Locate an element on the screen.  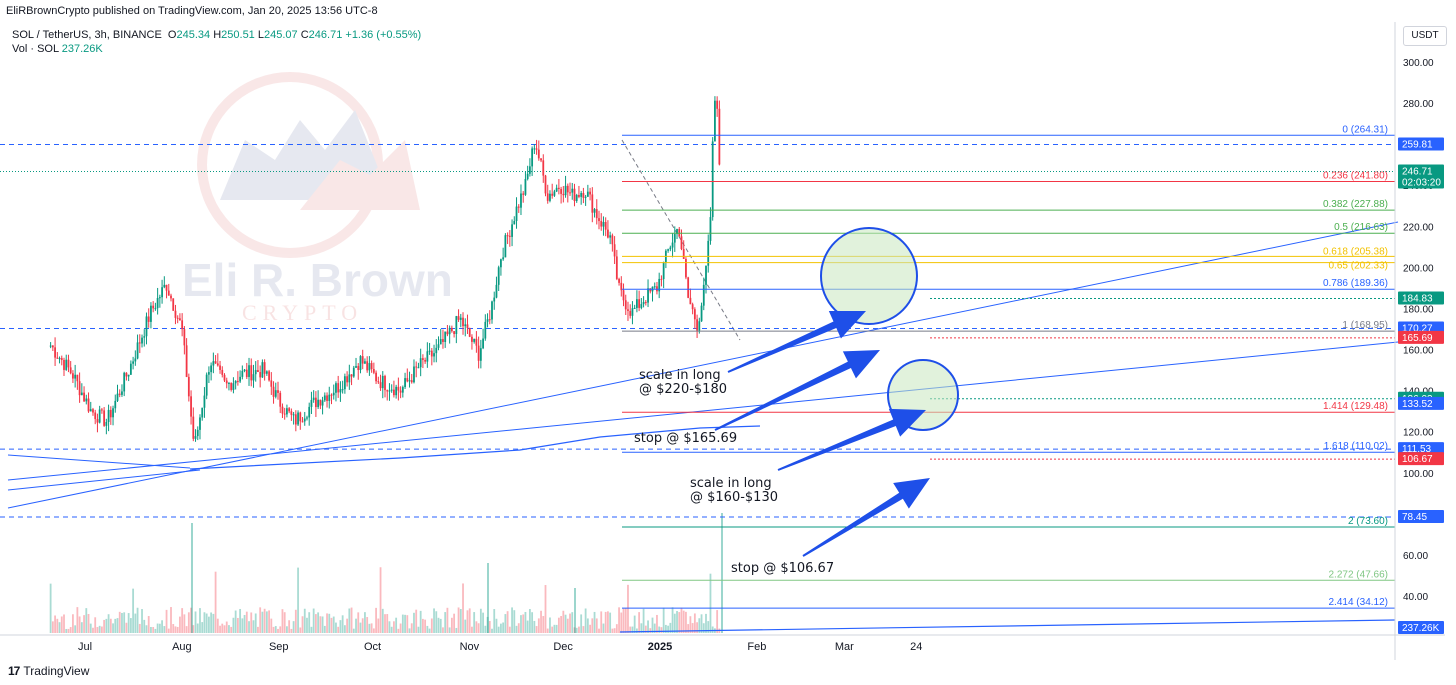
fib-level-label: 0.5 (216.63) is located at coordinates (1361, 227).